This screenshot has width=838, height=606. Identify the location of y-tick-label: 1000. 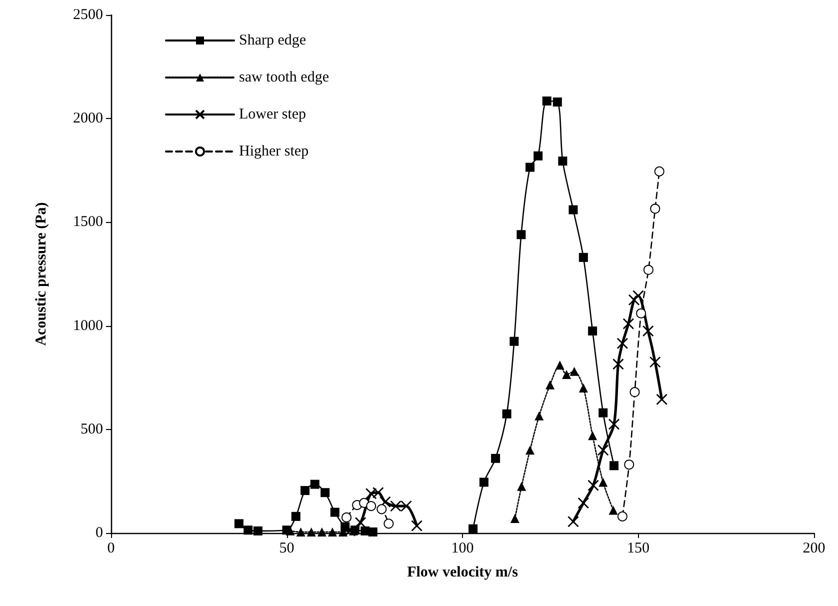
(88, 326).